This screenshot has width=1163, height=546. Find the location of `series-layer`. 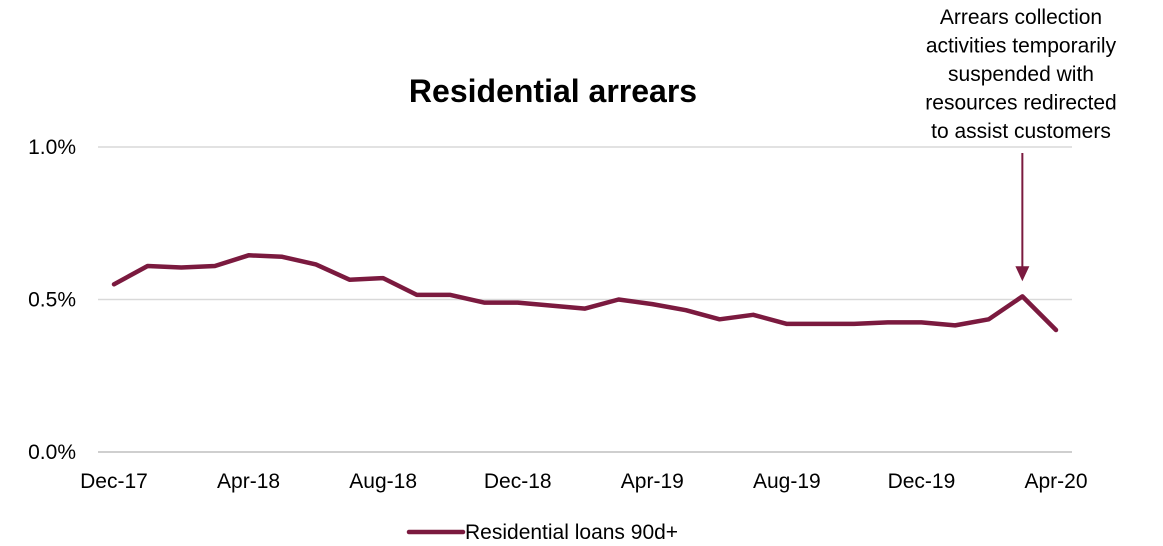

series-layer is located at coordinates (585, 293).